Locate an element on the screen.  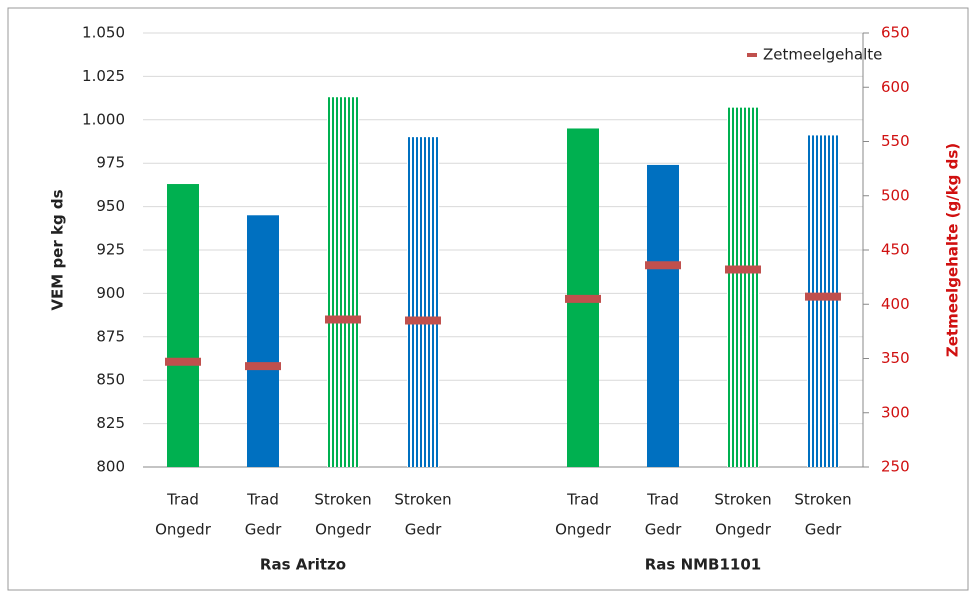
y-tick-label: 1.050 is located at coordinates (103, 33).